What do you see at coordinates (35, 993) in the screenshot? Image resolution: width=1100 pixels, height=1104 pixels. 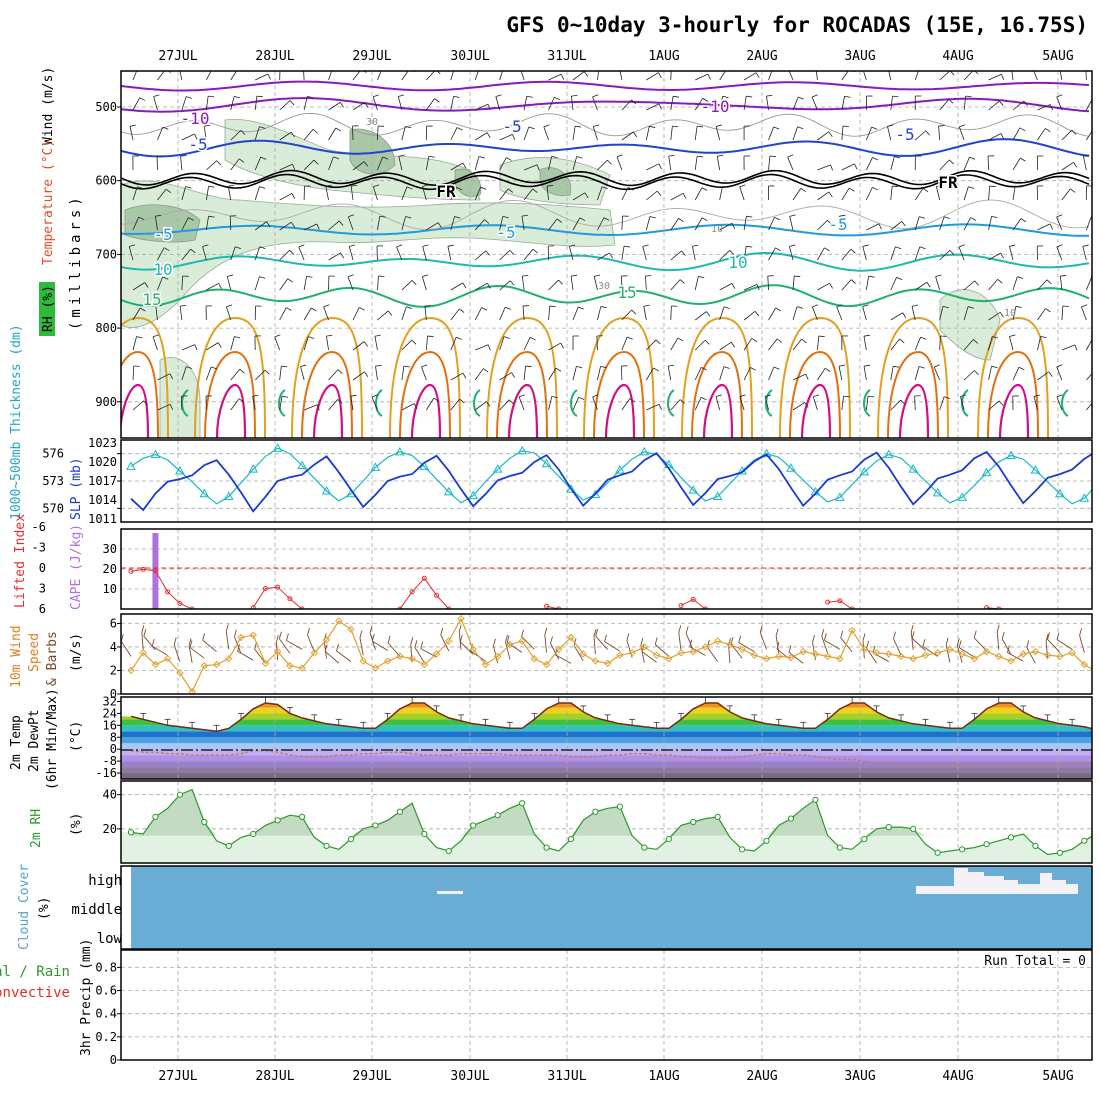 I see `precip-label-b: Convective` at bounding box center [35, 993].